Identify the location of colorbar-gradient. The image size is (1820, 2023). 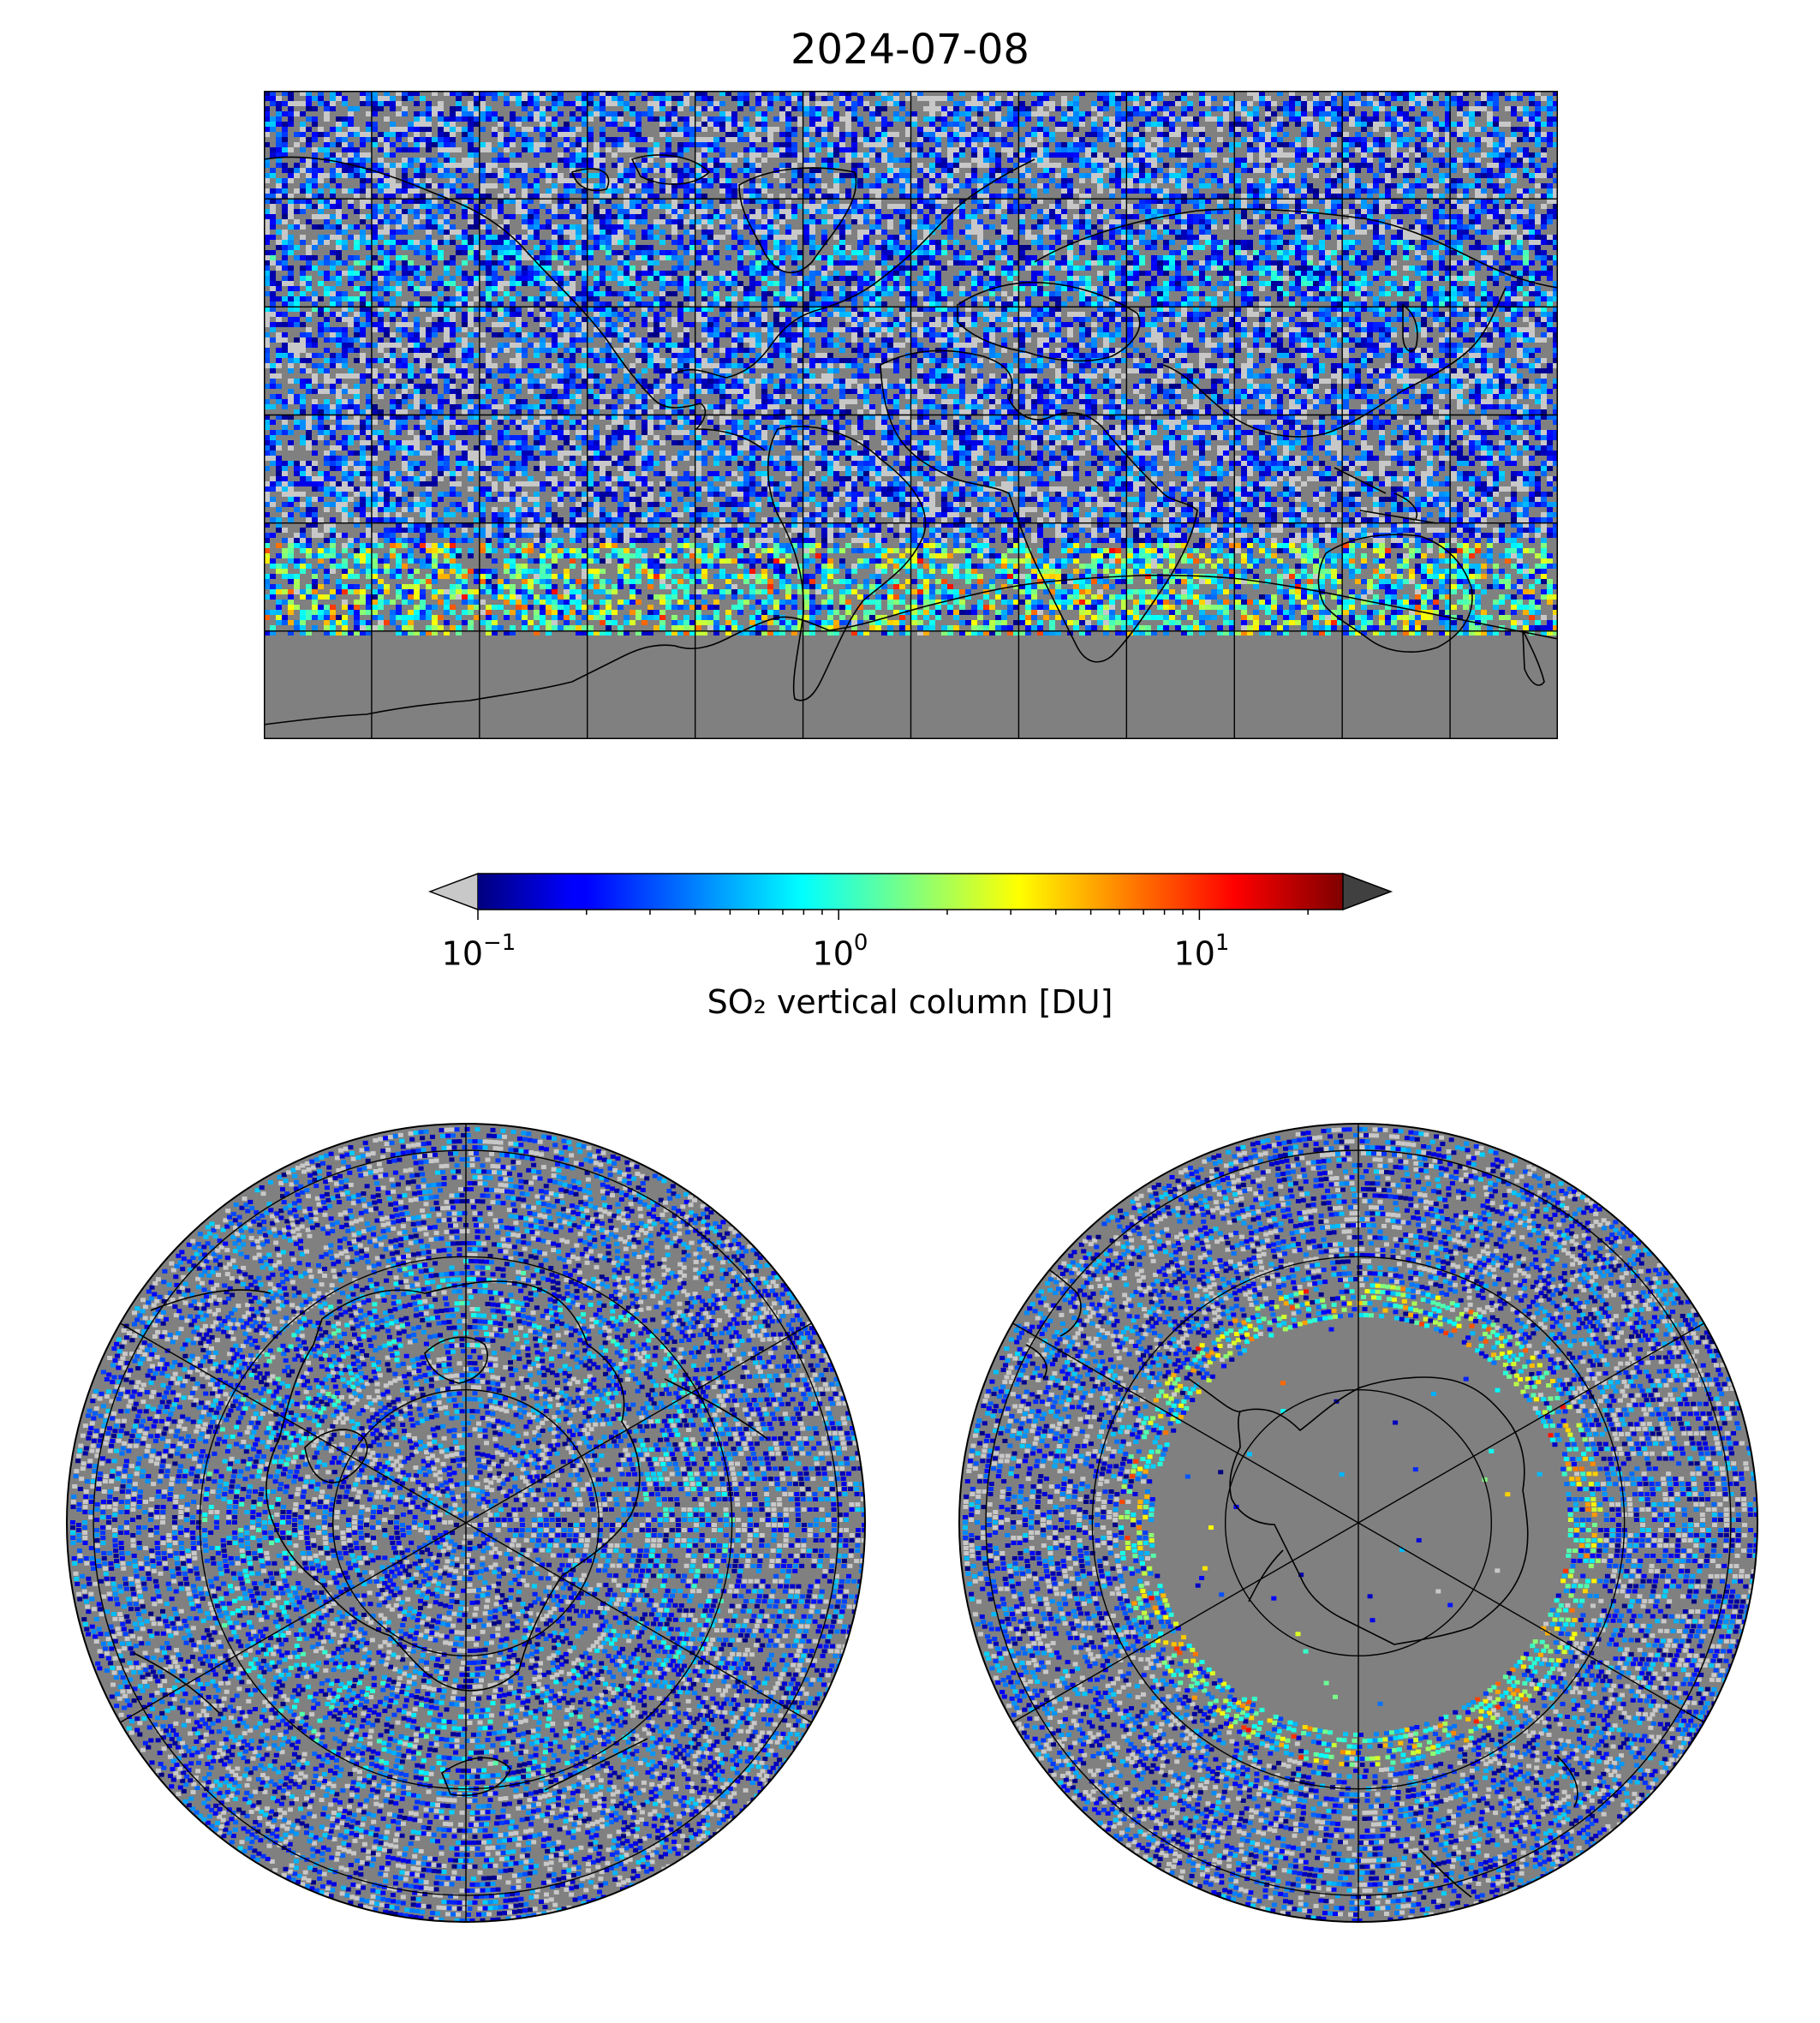
(911, 892).